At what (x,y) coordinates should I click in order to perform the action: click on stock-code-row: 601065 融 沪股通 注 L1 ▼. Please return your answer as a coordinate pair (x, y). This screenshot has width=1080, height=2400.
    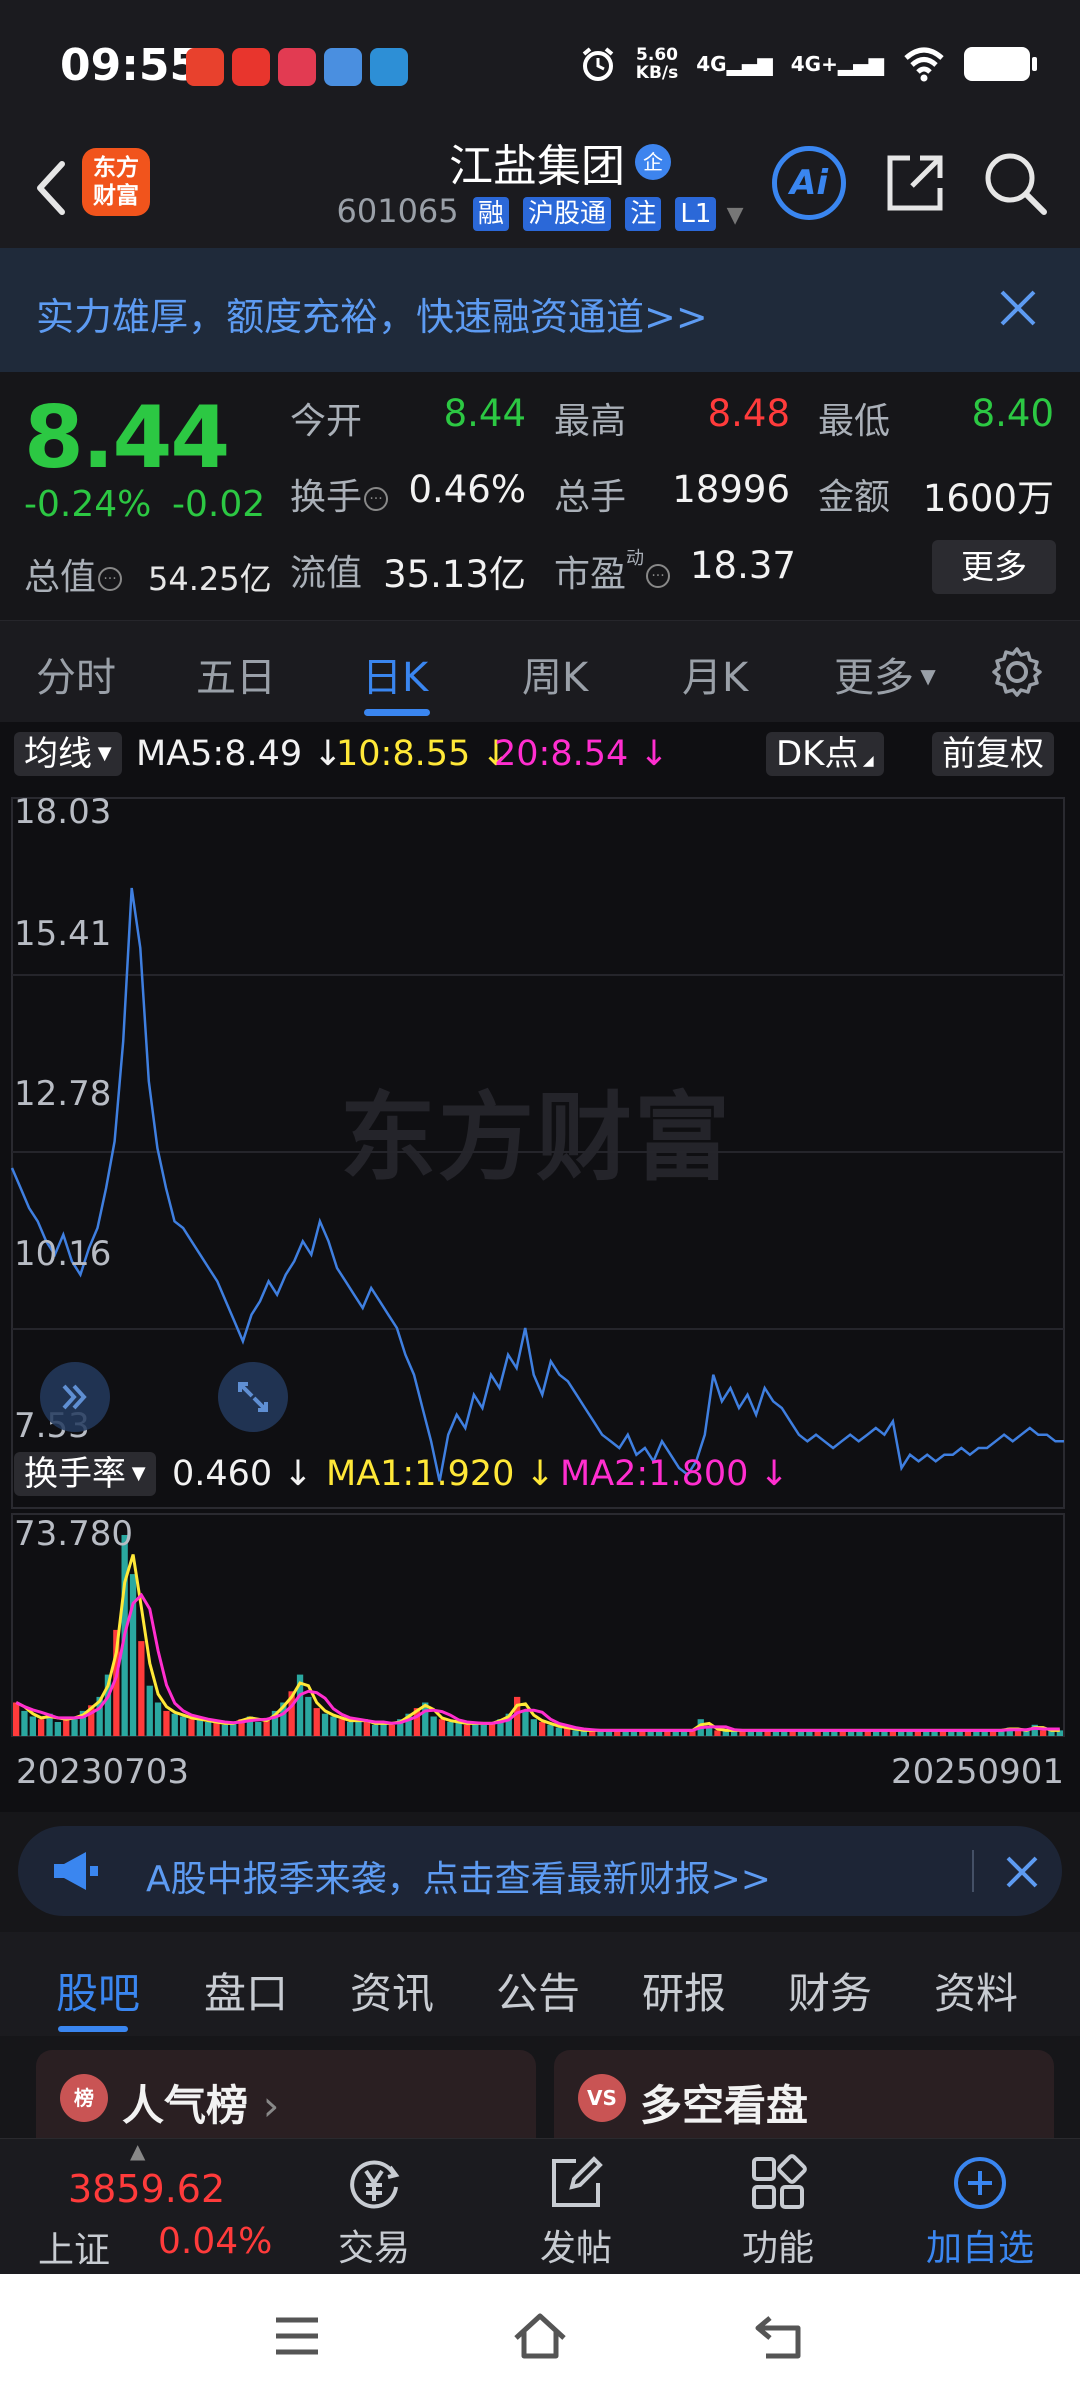
    Looking at the image, I should click on (540, 211).